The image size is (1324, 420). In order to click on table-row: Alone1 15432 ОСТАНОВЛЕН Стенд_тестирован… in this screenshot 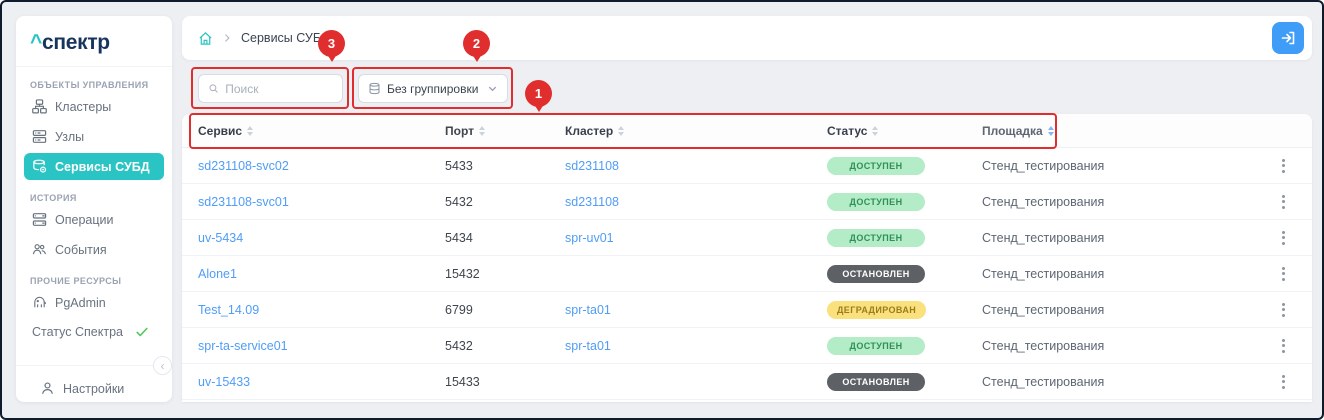, I will do `click(747, 274)`.